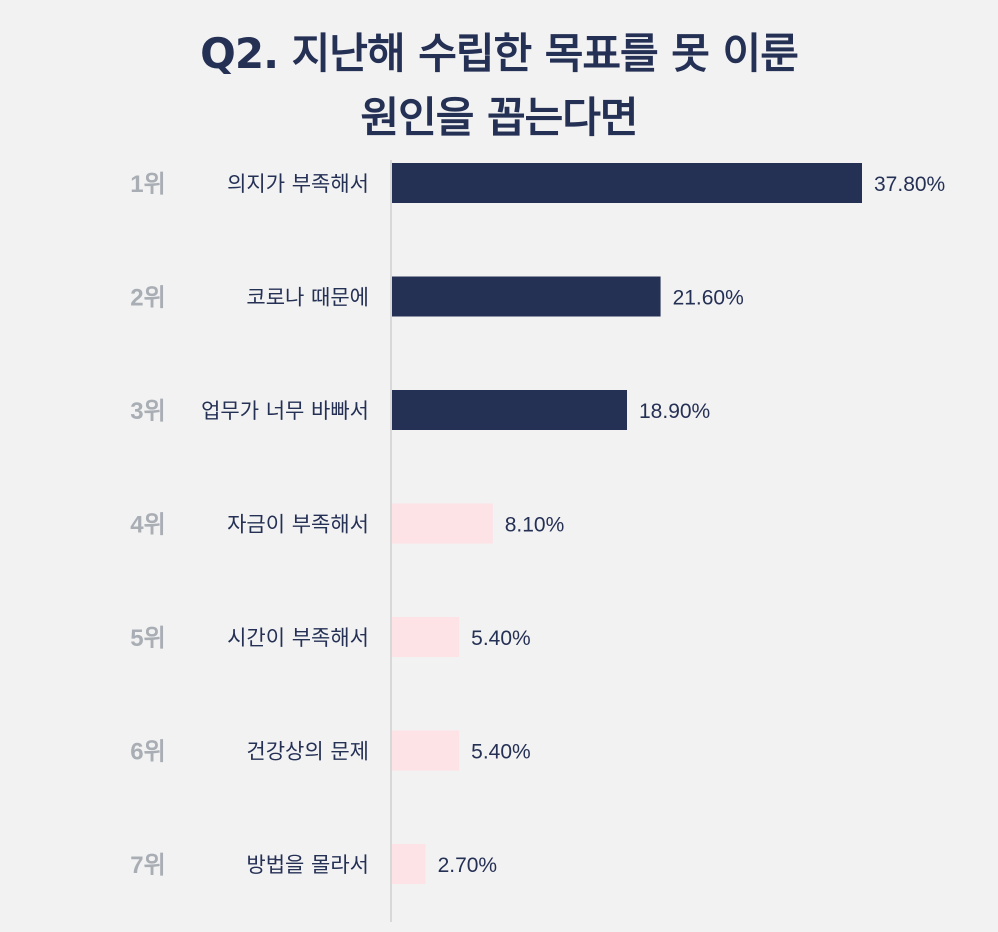 Image resolution: width=998 pixels, height=932 pixels. I want to click on category-label: 건강상의 문제, so click(307, 752).